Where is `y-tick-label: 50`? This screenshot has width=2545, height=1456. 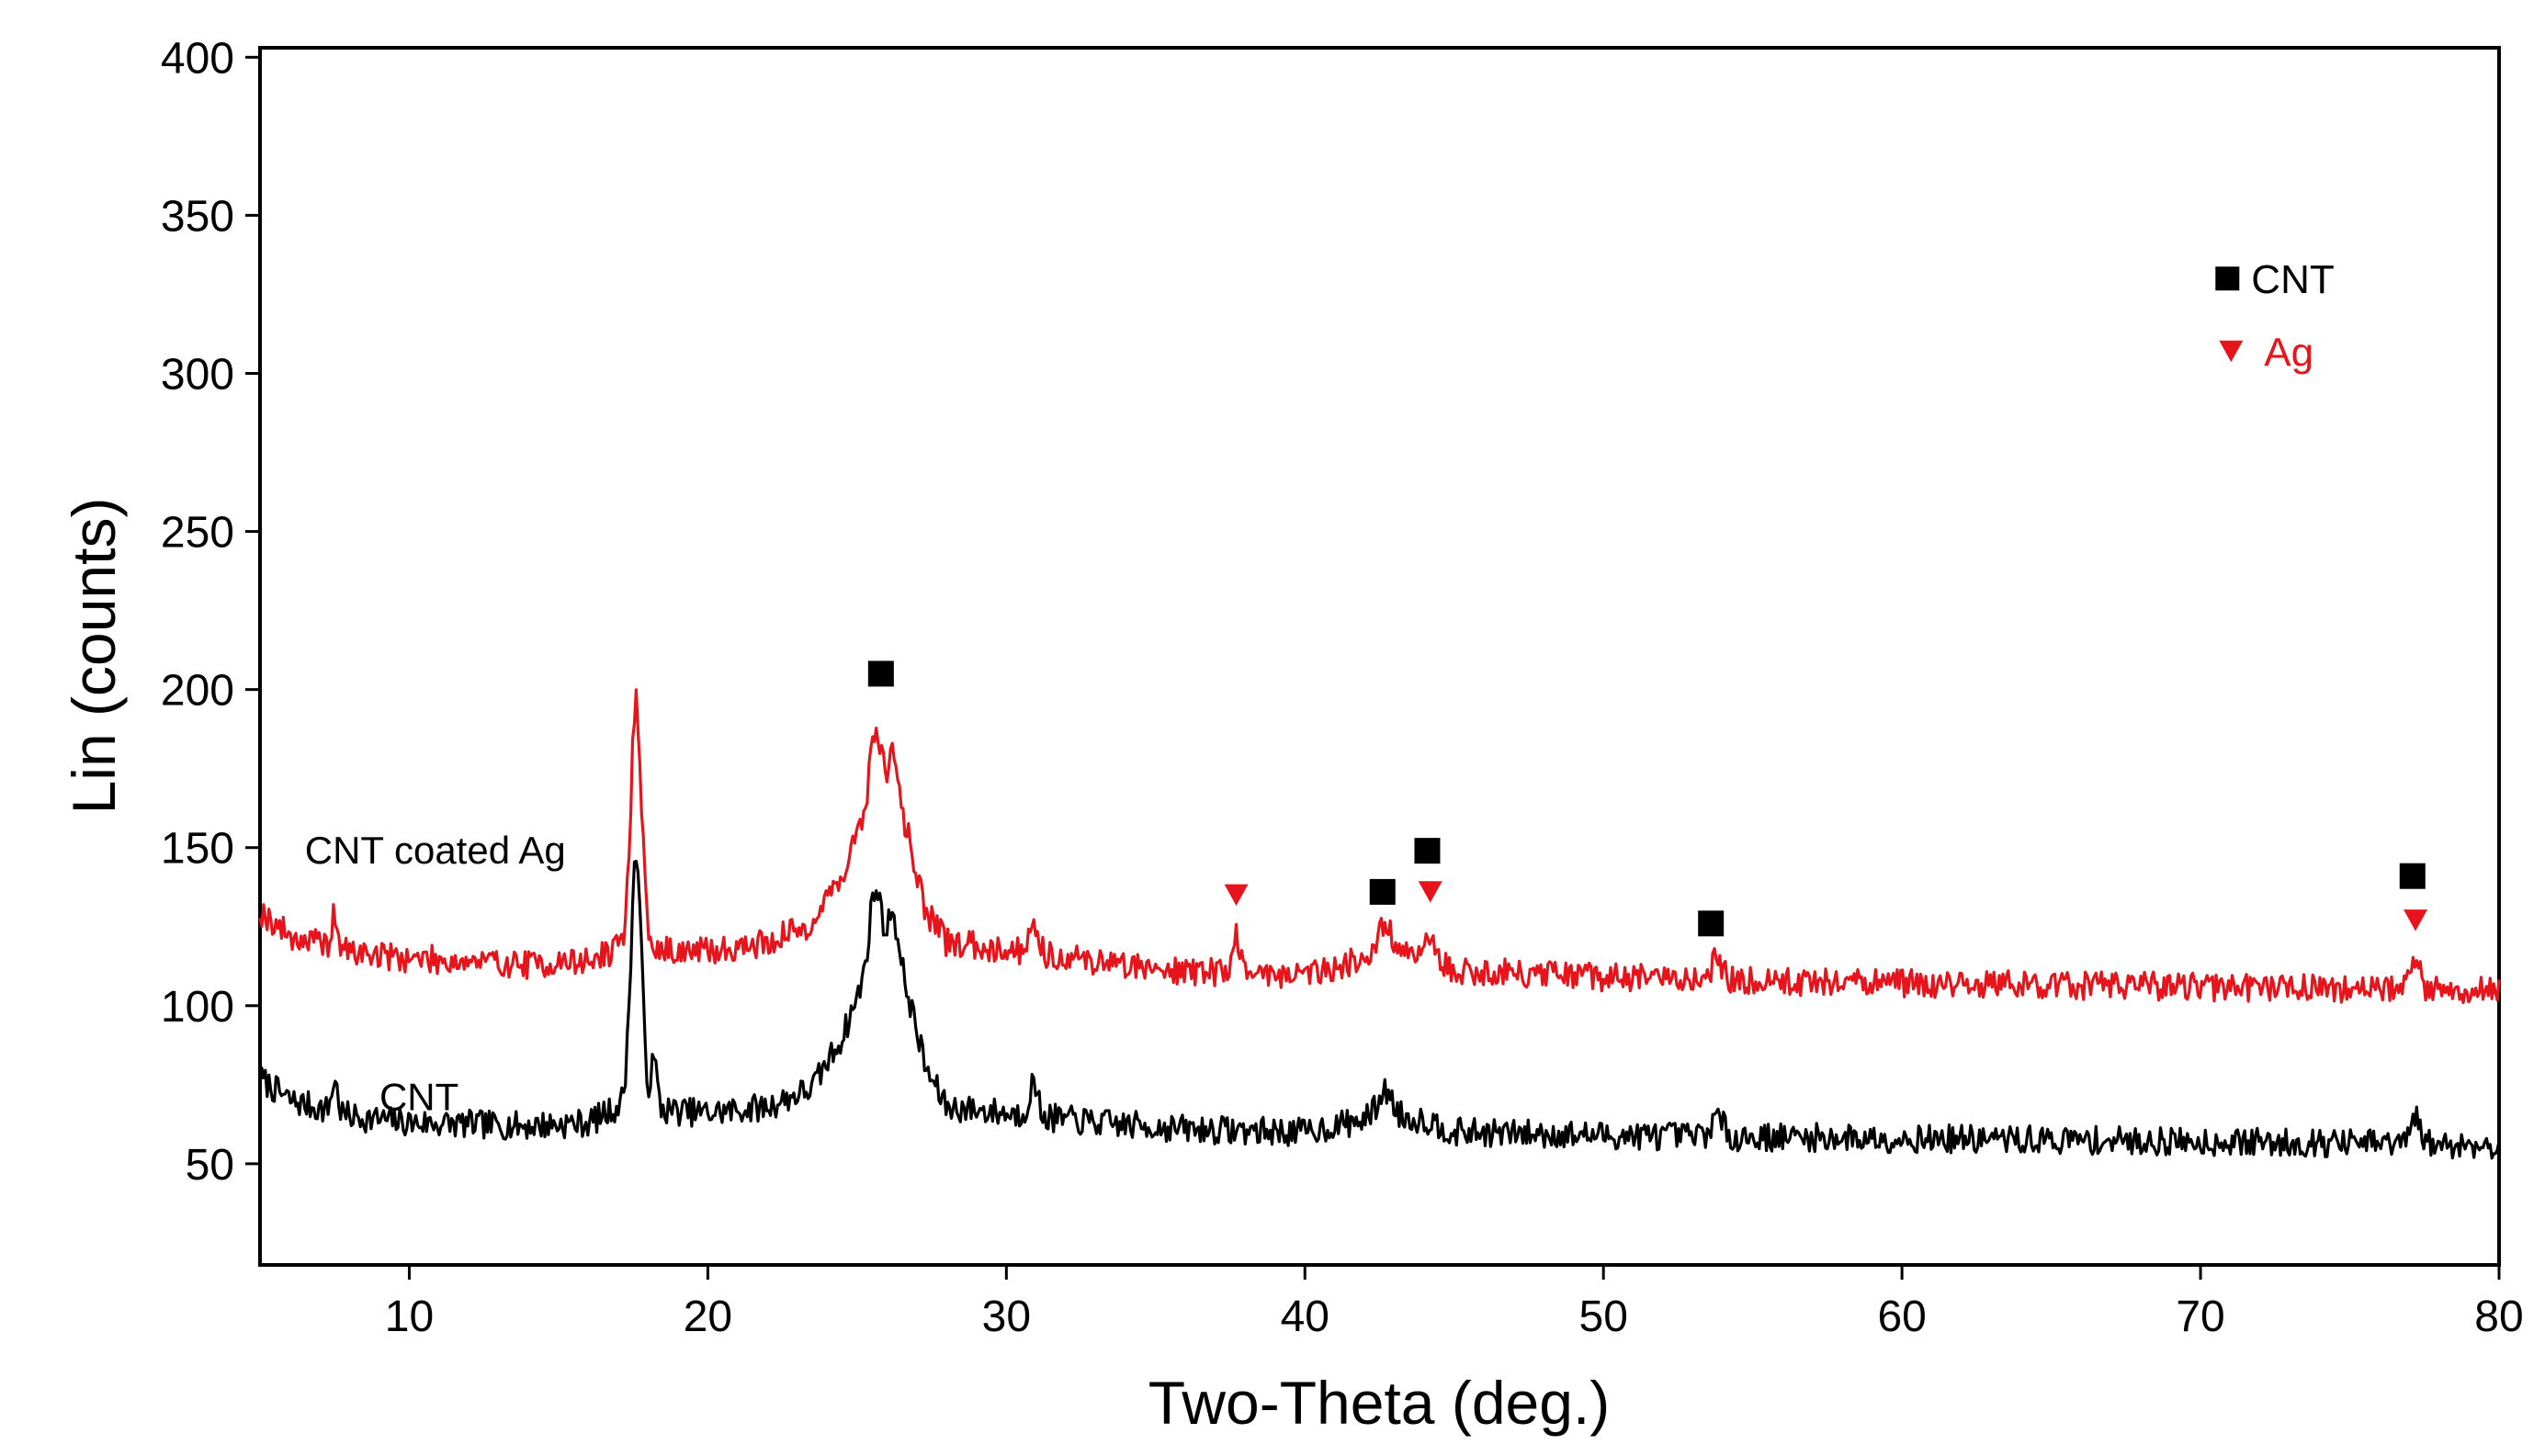 y-tick-label: 50 is located at coordinates (210, 1165).